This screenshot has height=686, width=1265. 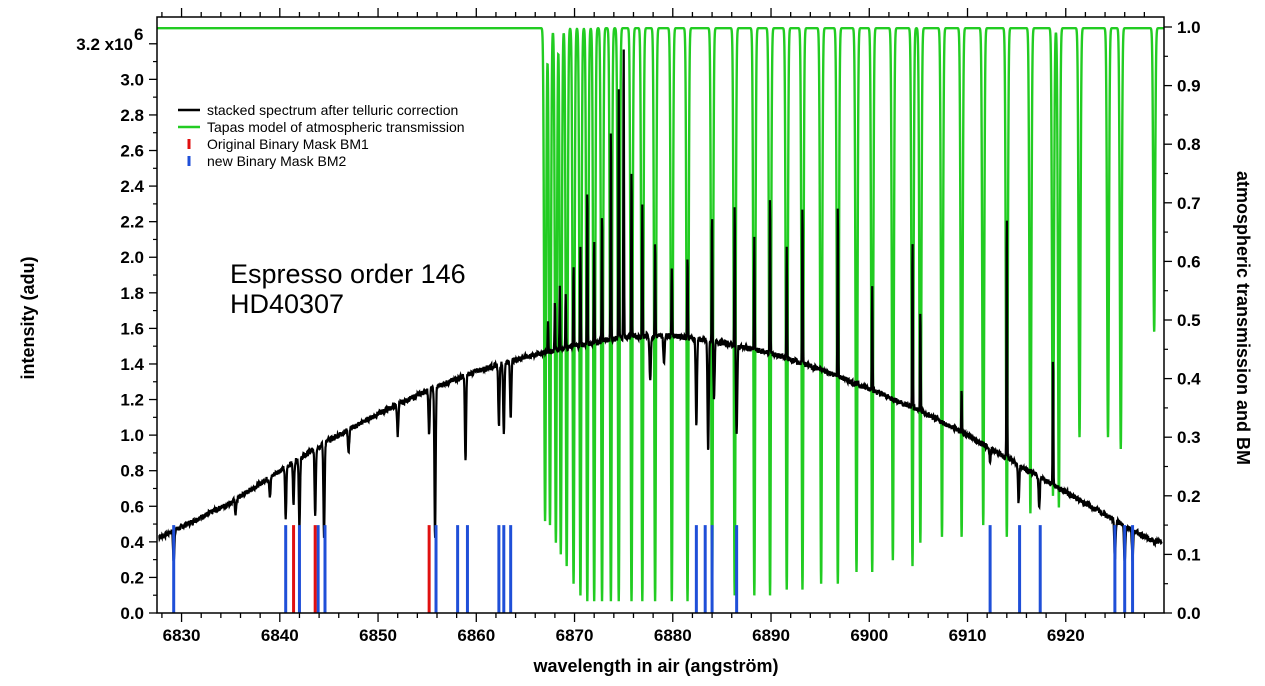 What do you see at coordinates (132, 542) in the screenshot?
I see `y-left-tick-label: 0.4` at bounding box center [132, 542].